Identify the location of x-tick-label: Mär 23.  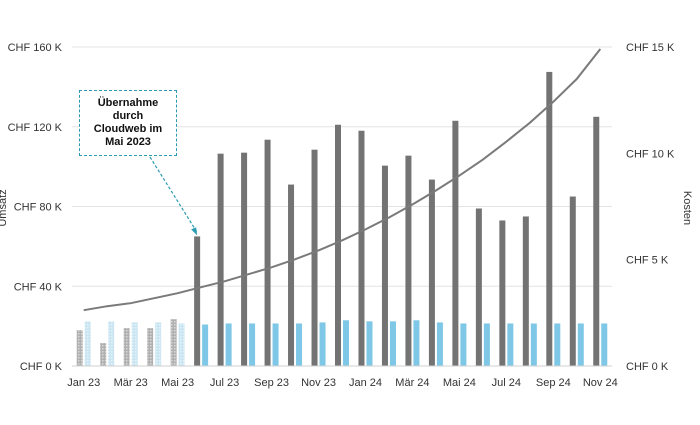
(131, 383).